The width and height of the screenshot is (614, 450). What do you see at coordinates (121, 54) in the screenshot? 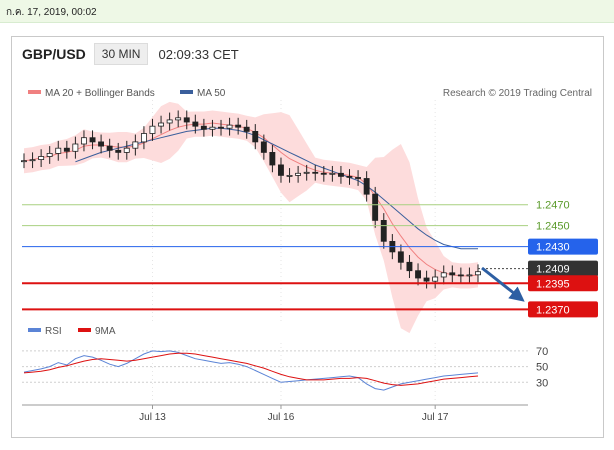
I see `timeframe-selector: 30 MIN` at bounding box center [121, 54].